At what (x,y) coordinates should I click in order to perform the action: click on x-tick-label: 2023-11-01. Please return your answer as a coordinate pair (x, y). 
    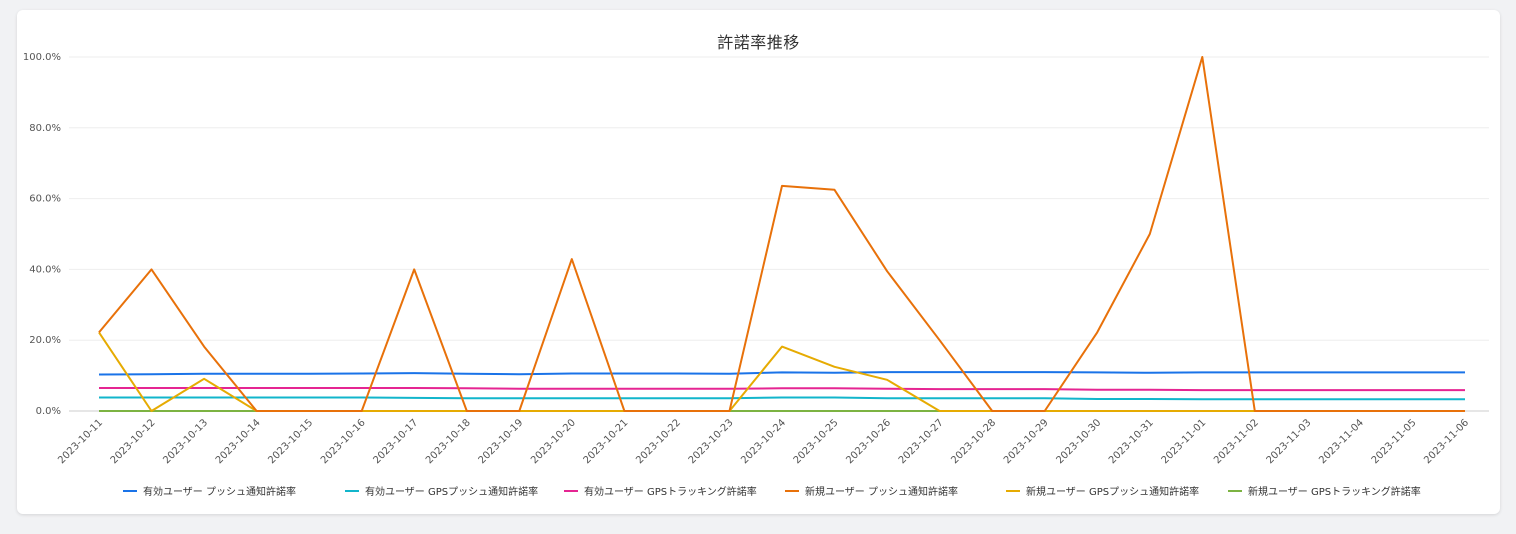
    Looking at the image, I should click on (1184, 441).